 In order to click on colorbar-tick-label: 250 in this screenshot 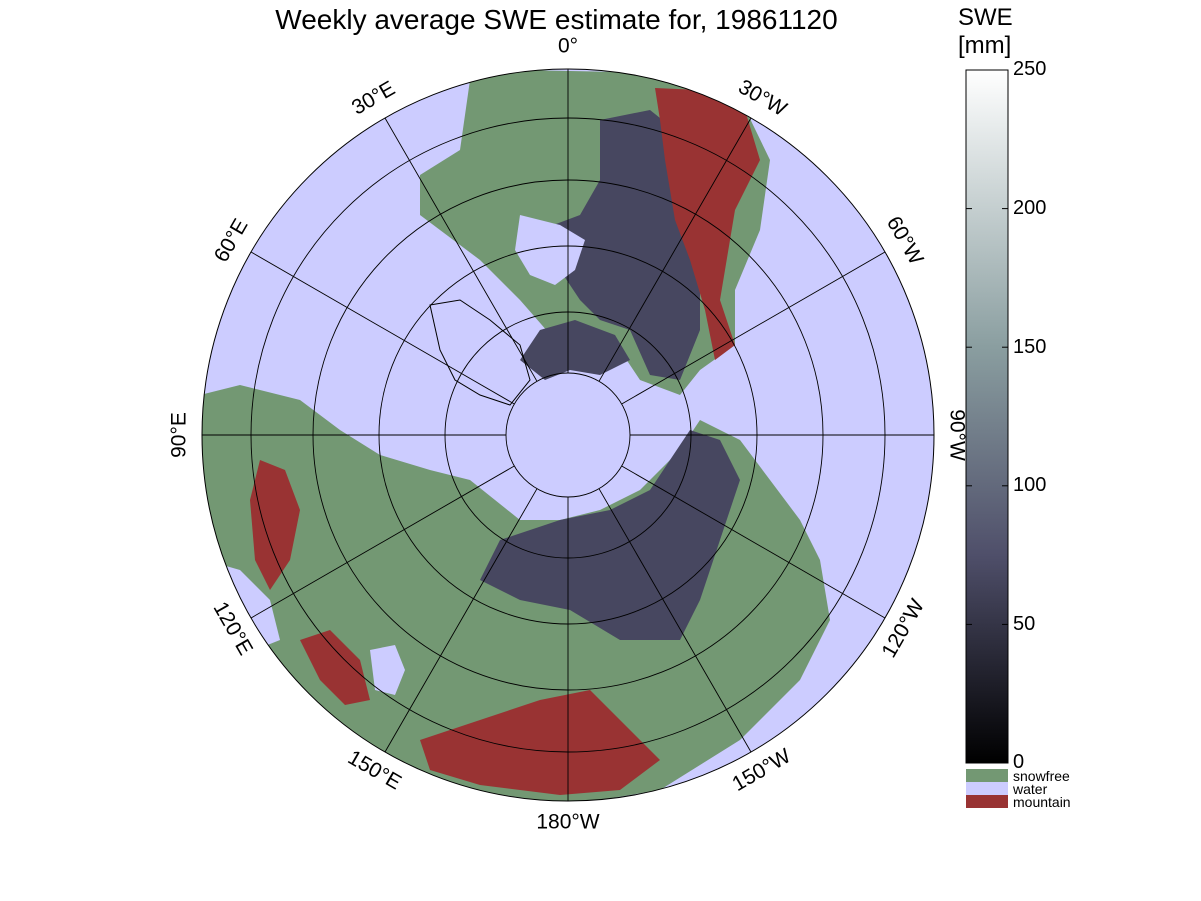, I will do `click(1030, 69)`.